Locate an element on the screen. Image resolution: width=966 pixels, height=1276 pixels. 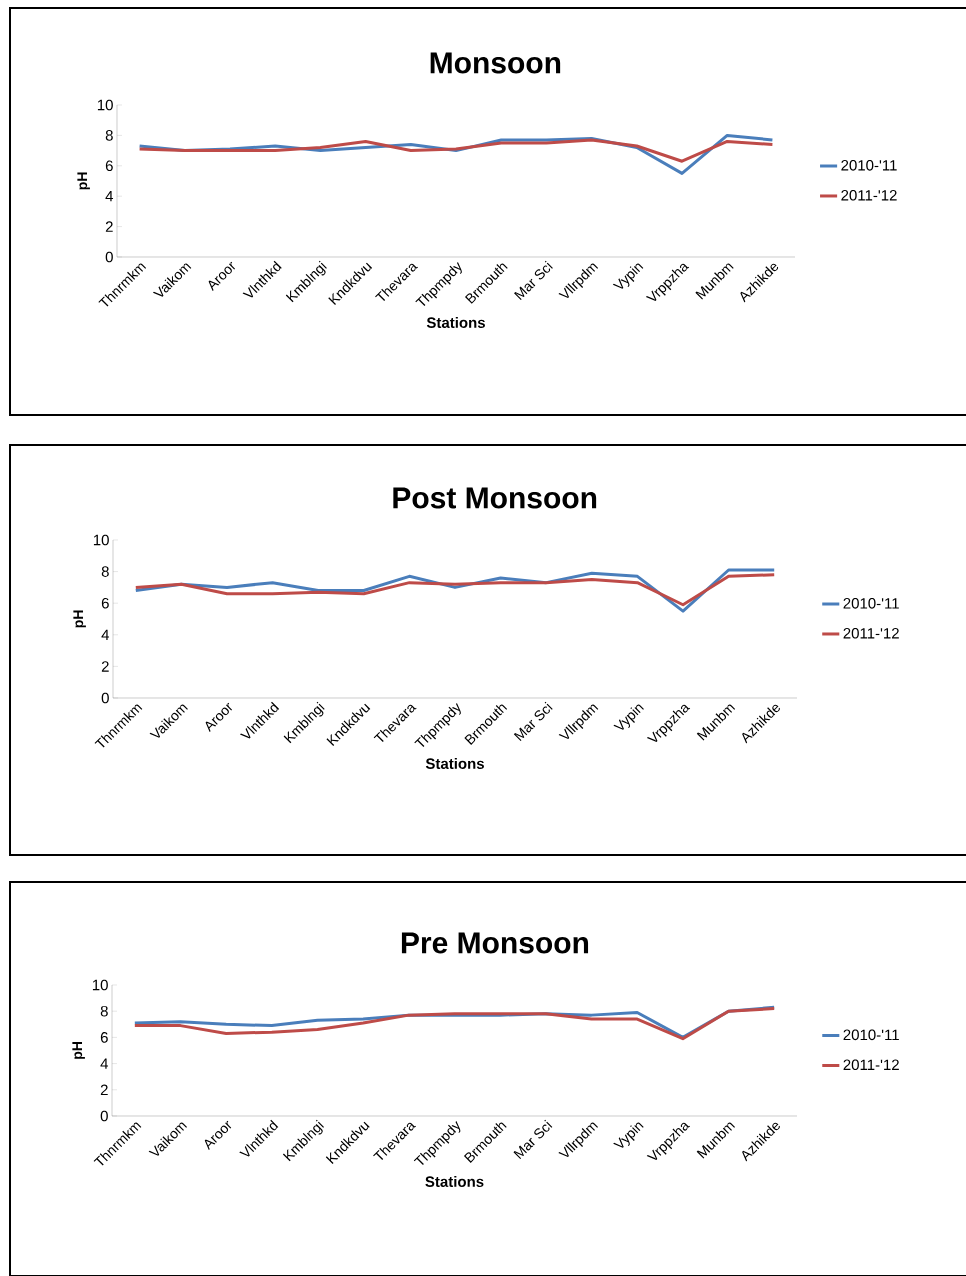
line-series is located at coordinates (455, 590).